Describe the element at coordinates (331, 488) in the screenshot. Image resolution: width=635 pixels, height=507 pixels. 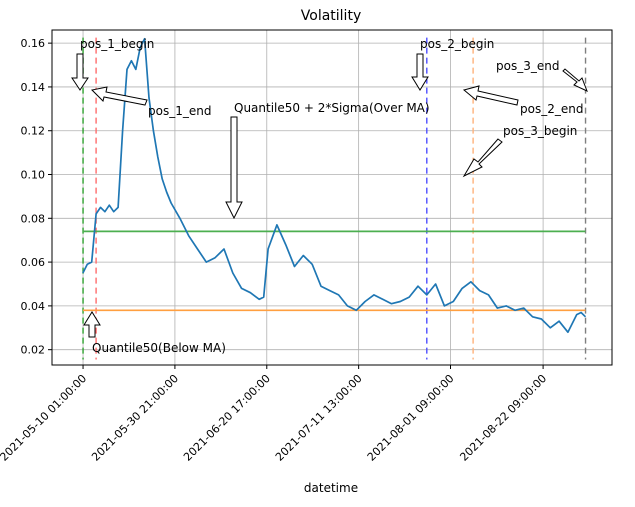
I see `x-axis-label: datetime` at that location.